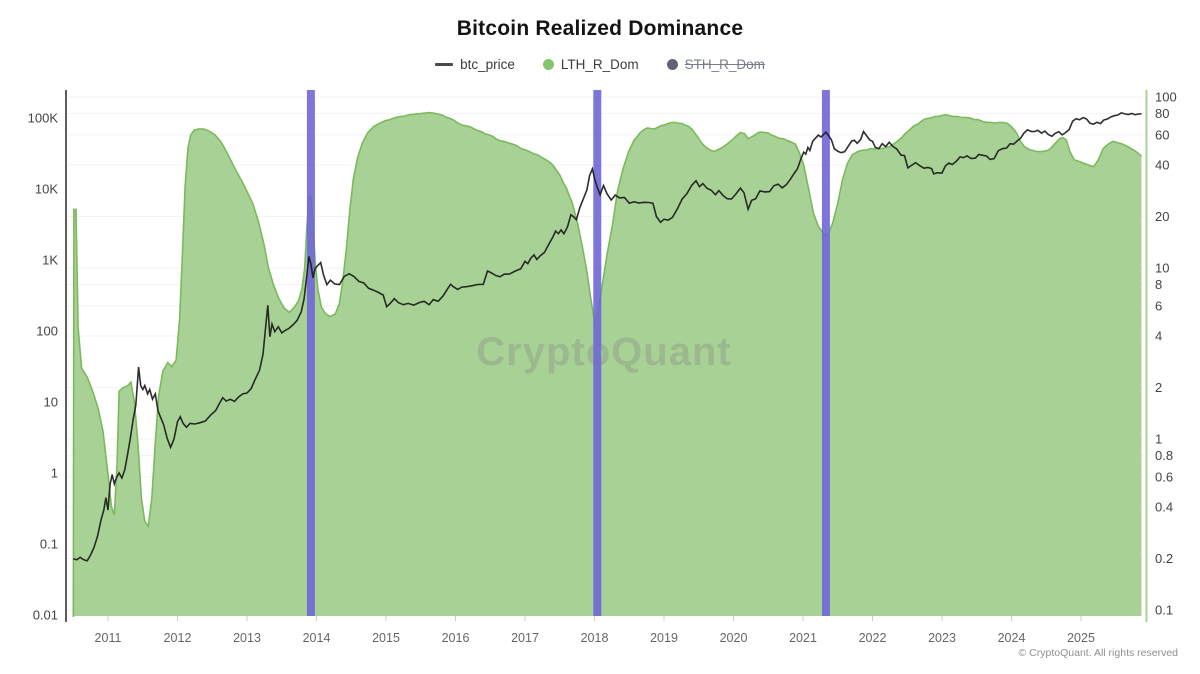 The image size is (1200, 674). What do you see at coordinates (487, 64) in the screenshot?
I see `legend-label-btc-price: btc_price` at bounding box center [487, 64].